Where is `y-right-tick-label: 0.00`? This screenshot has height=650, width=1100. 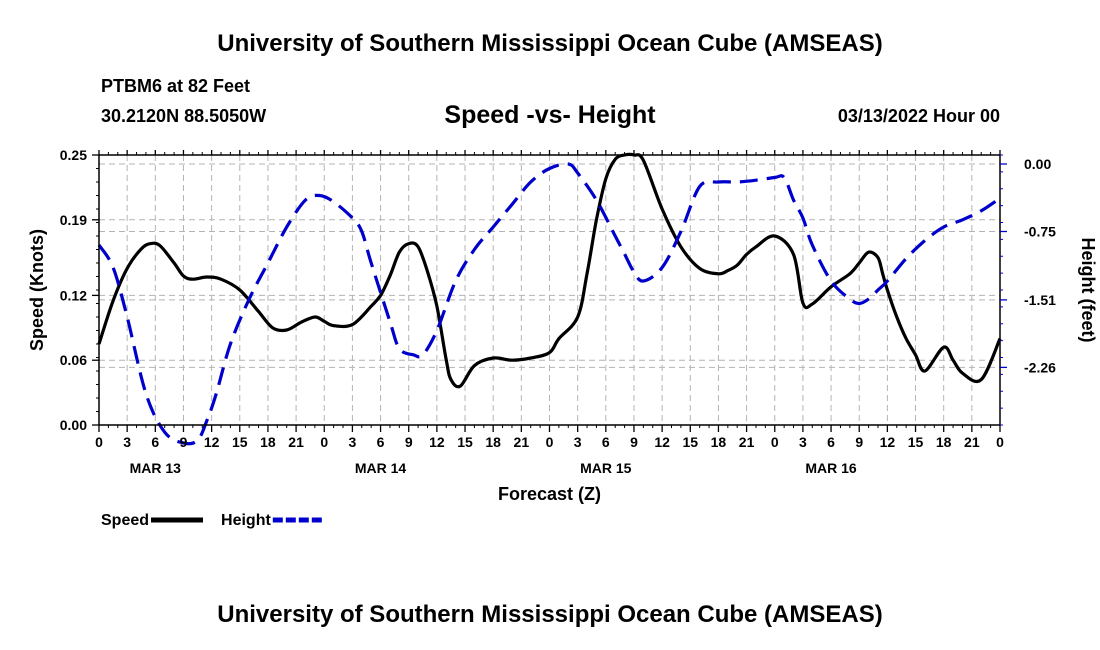
y-right-tick-label: 0.00 is located at coordinates (1037, 164).